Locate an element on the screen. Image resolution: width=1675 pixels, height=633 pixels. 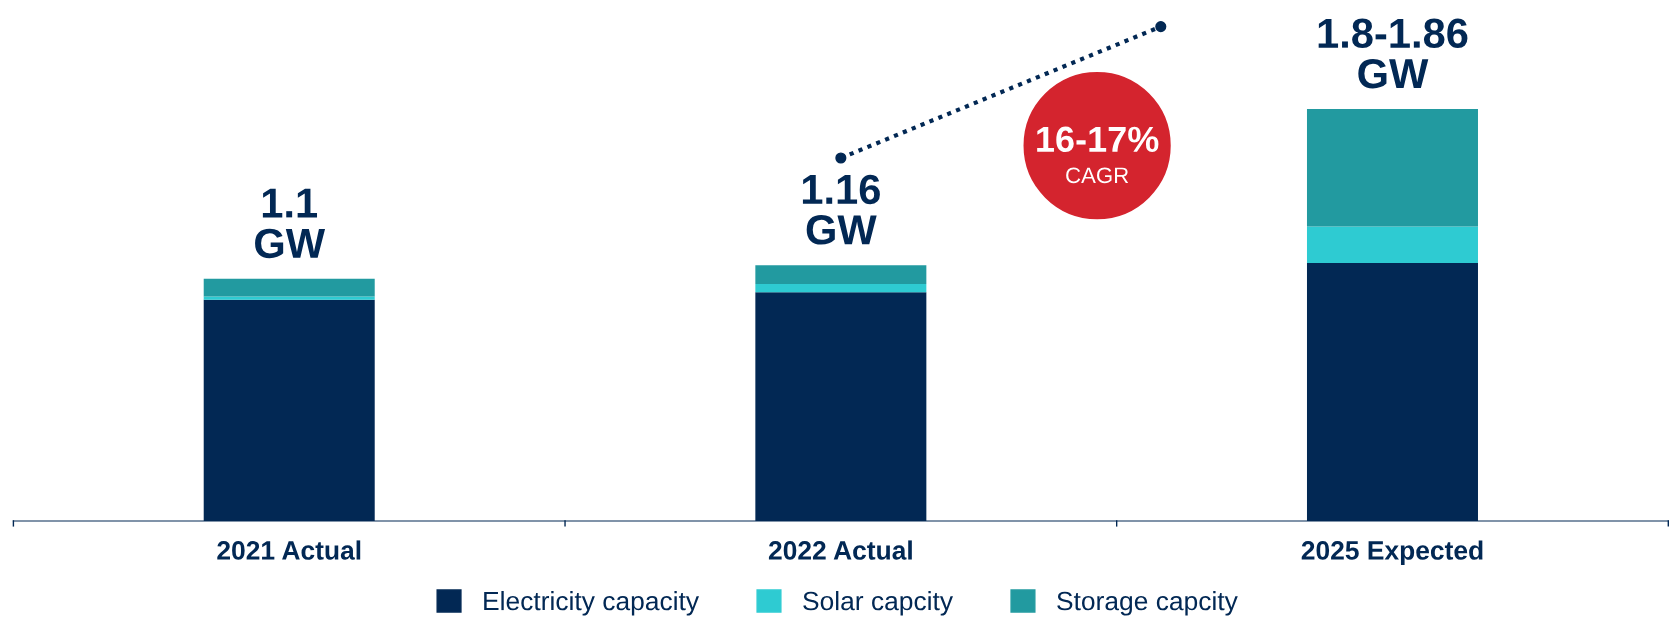
annotation: 1.1 GW is located at coordinates (290, 223).